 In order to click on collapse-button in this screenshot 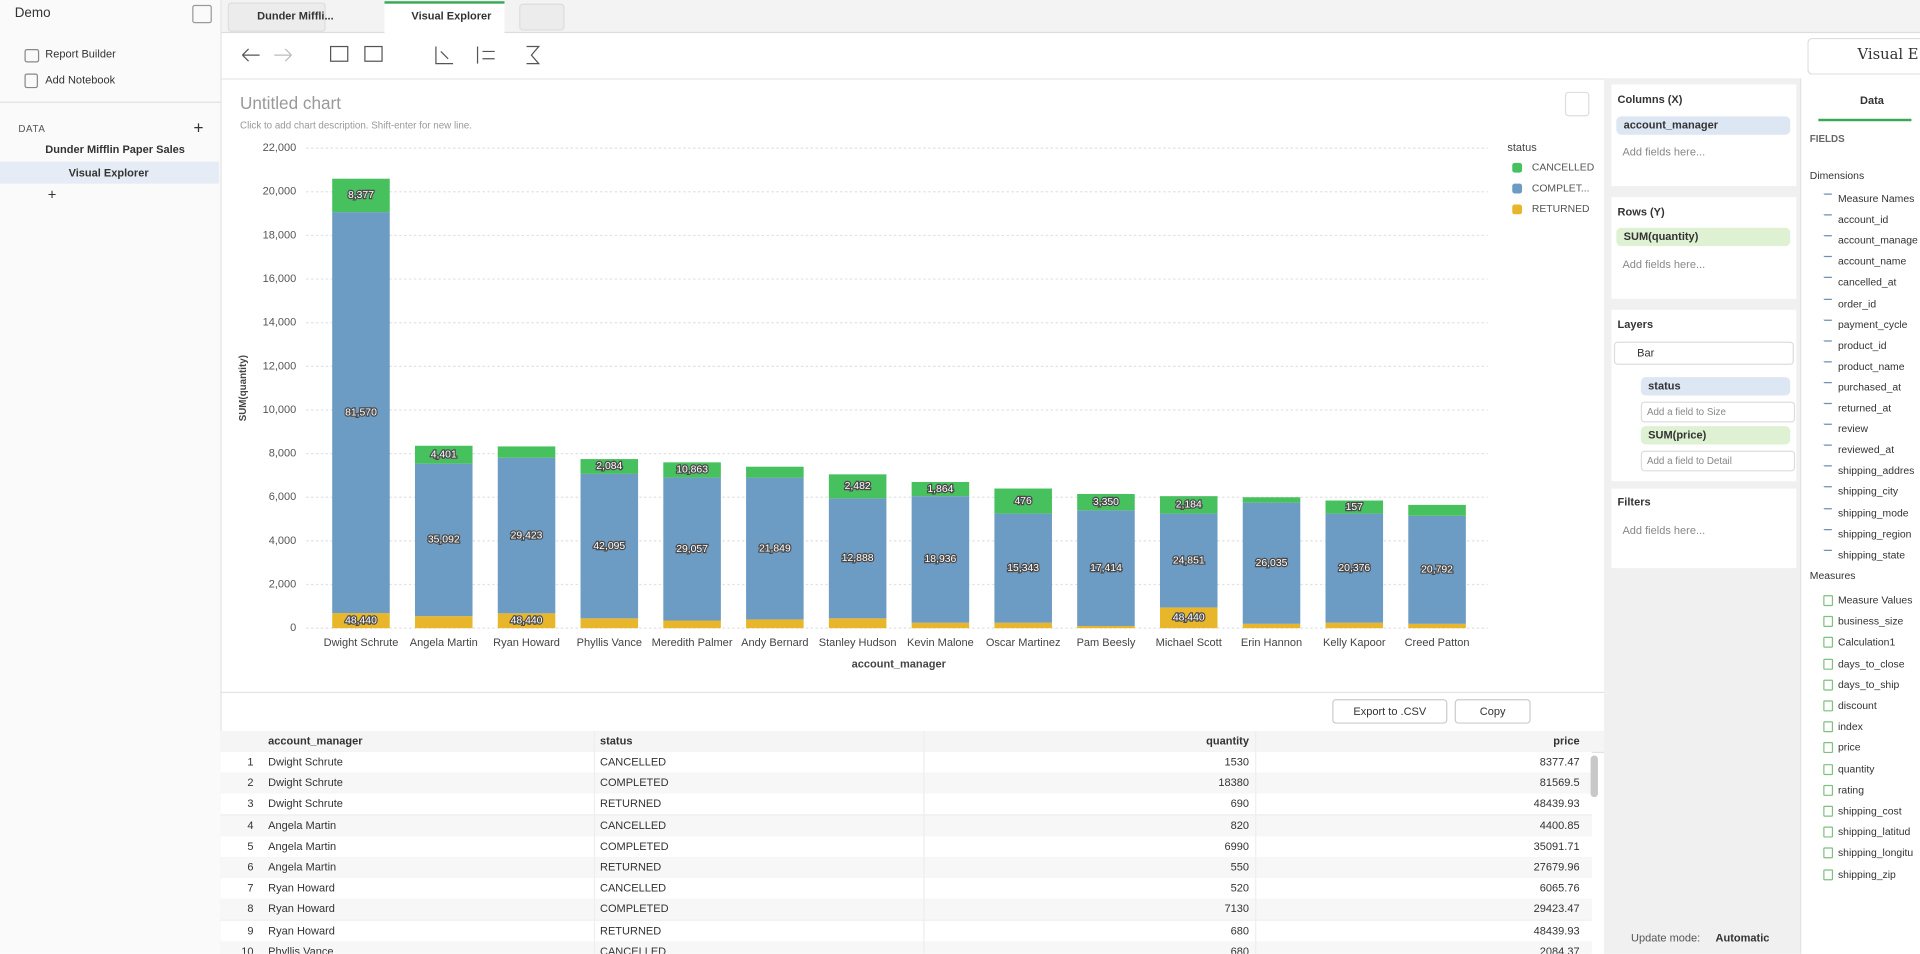, I will do `click(202, 14)`.